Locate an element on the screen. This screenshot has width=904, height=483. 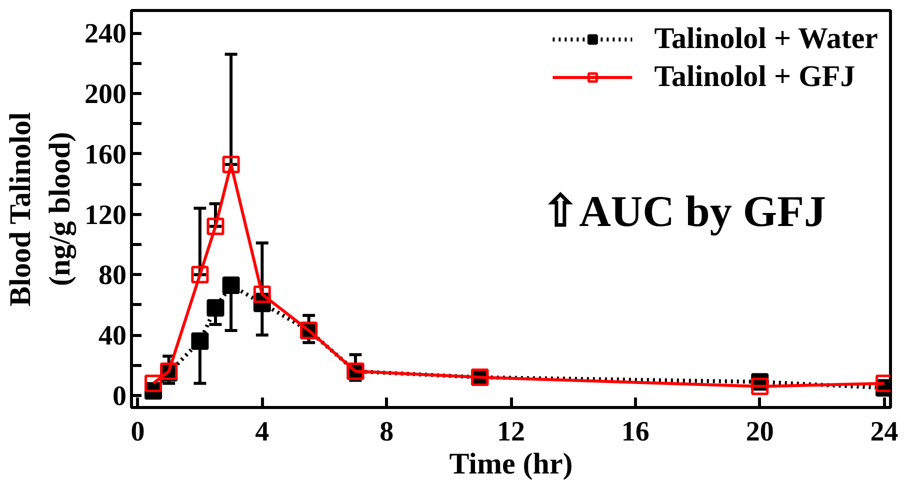
y-tick-label: 0 is located at coordinates (119, 396).